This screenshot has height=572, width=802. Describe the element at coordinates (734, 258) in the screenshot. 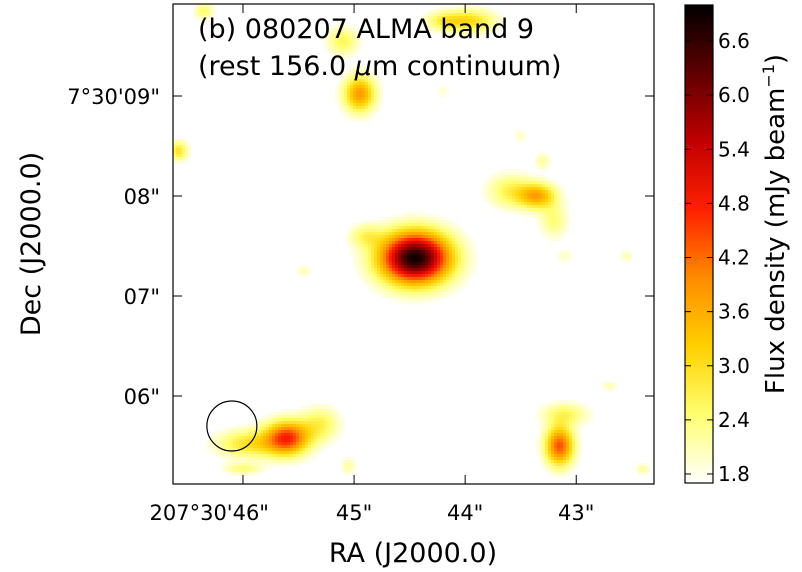

I see `colorbar-tick-label: 4.2` at that location.